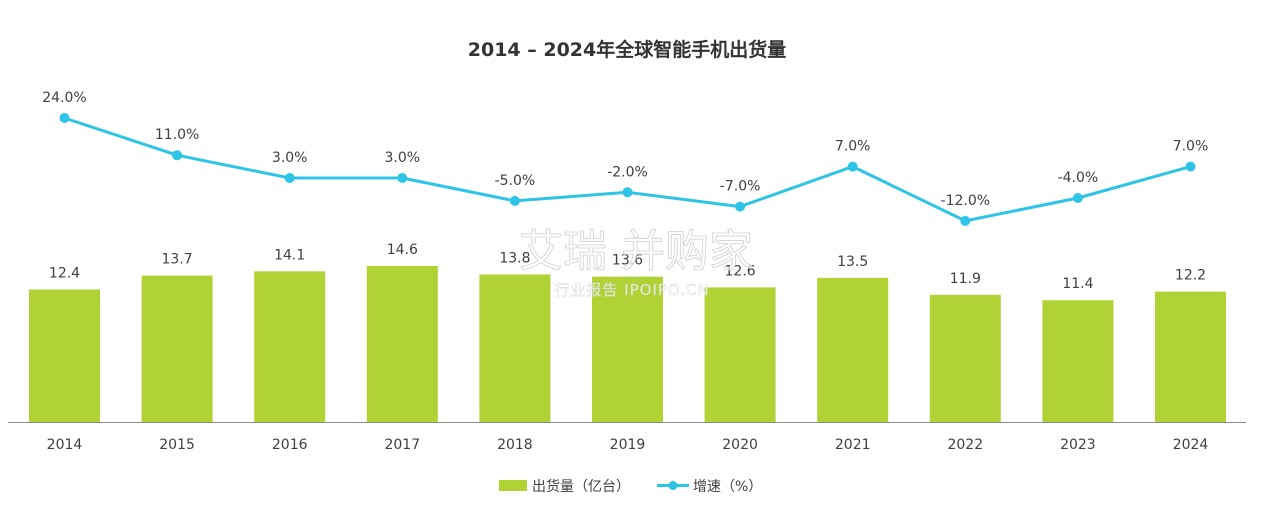  Describe the element at coordinates (514, 200) in the screenshot. I see `rate-point-2018` at that location.